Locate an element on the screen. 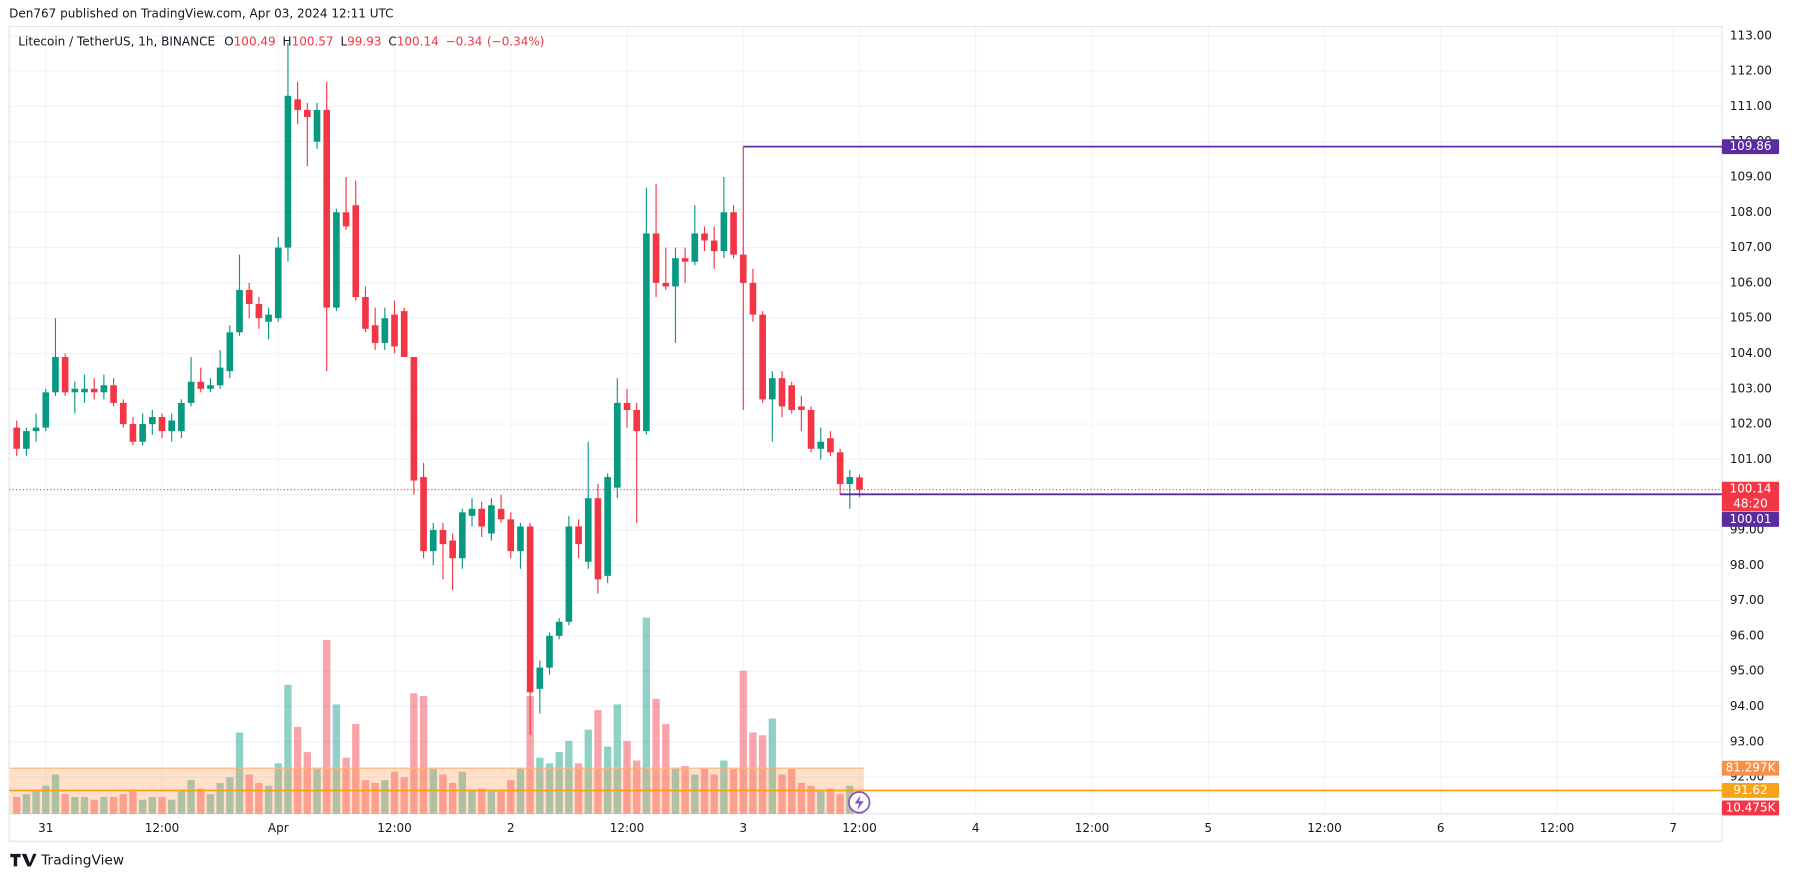  last-price-label: 48:20 is located at coordinates (1750, 504).